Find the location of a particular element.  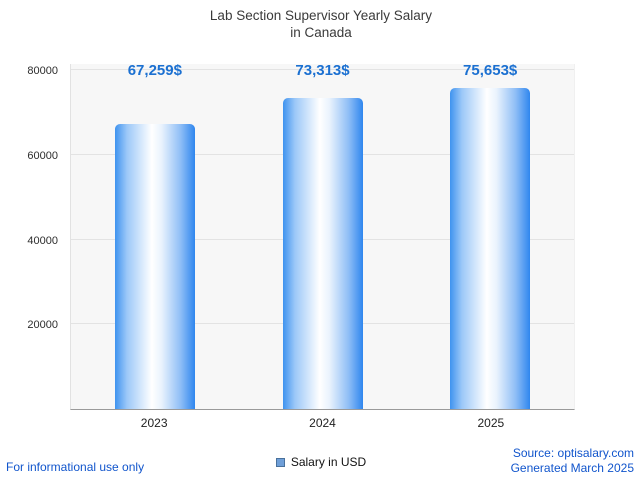

bar-value-label: 73,313$ is located at coordinates (322, 70).